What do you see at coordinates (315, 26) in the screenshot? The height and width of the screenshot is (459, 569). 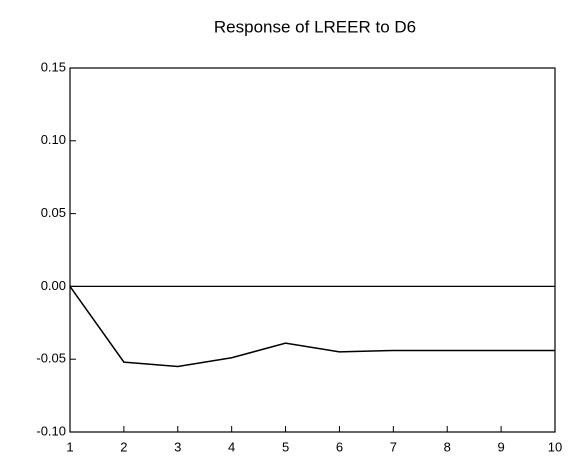 I see `chart-title: Response of LREER to D6` at bounding box center [315, 26].